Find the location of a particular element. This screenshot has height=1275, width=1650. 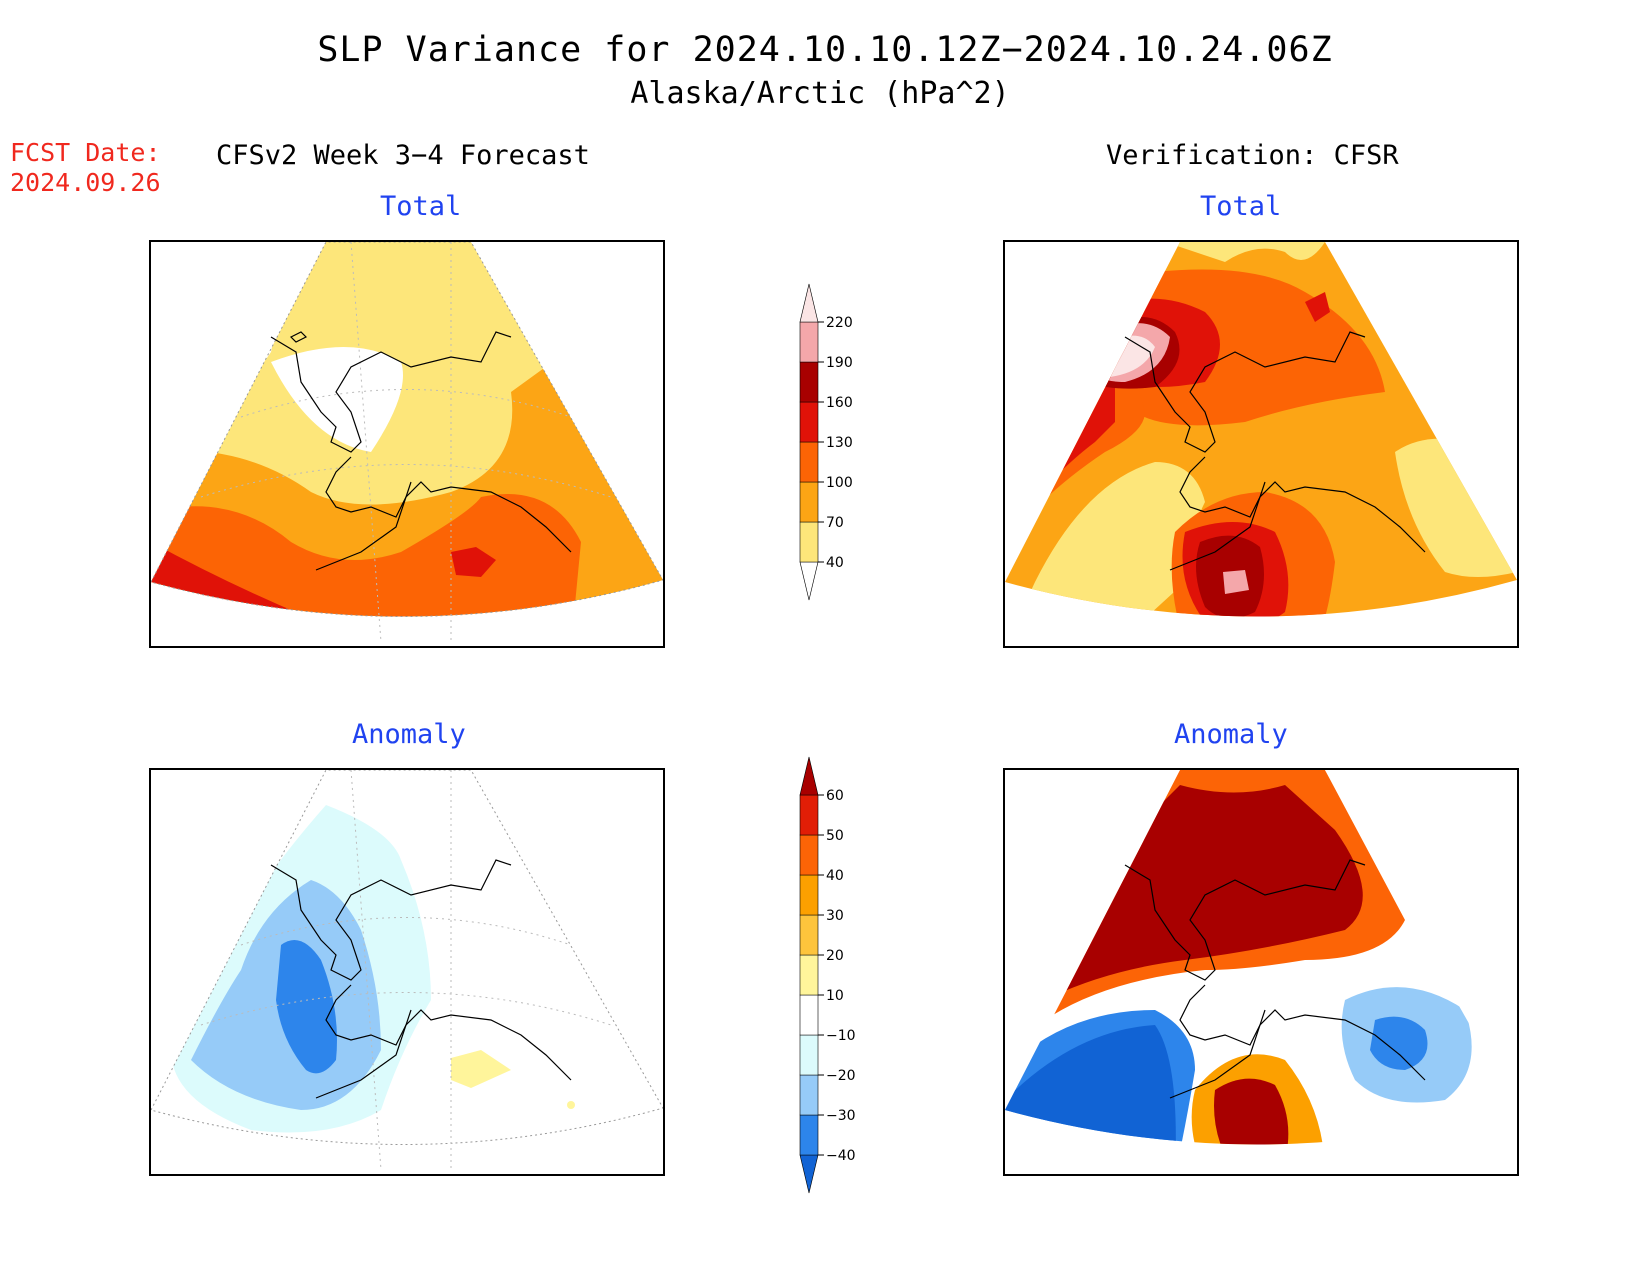

anomaly-colorbar-tick-label: −10 is located at coordinates (841, 1036).